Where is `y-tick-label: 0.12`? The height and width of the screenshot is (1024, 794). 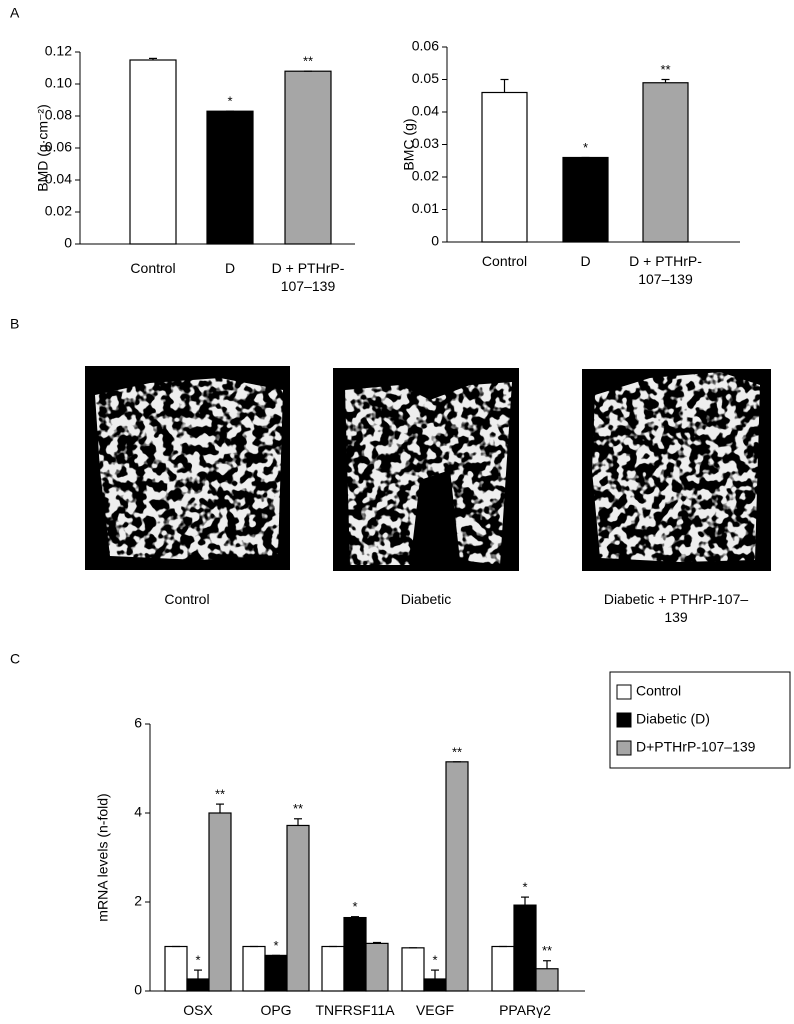 y-tick-label: 0.12 is located at coordinates (58, 51).